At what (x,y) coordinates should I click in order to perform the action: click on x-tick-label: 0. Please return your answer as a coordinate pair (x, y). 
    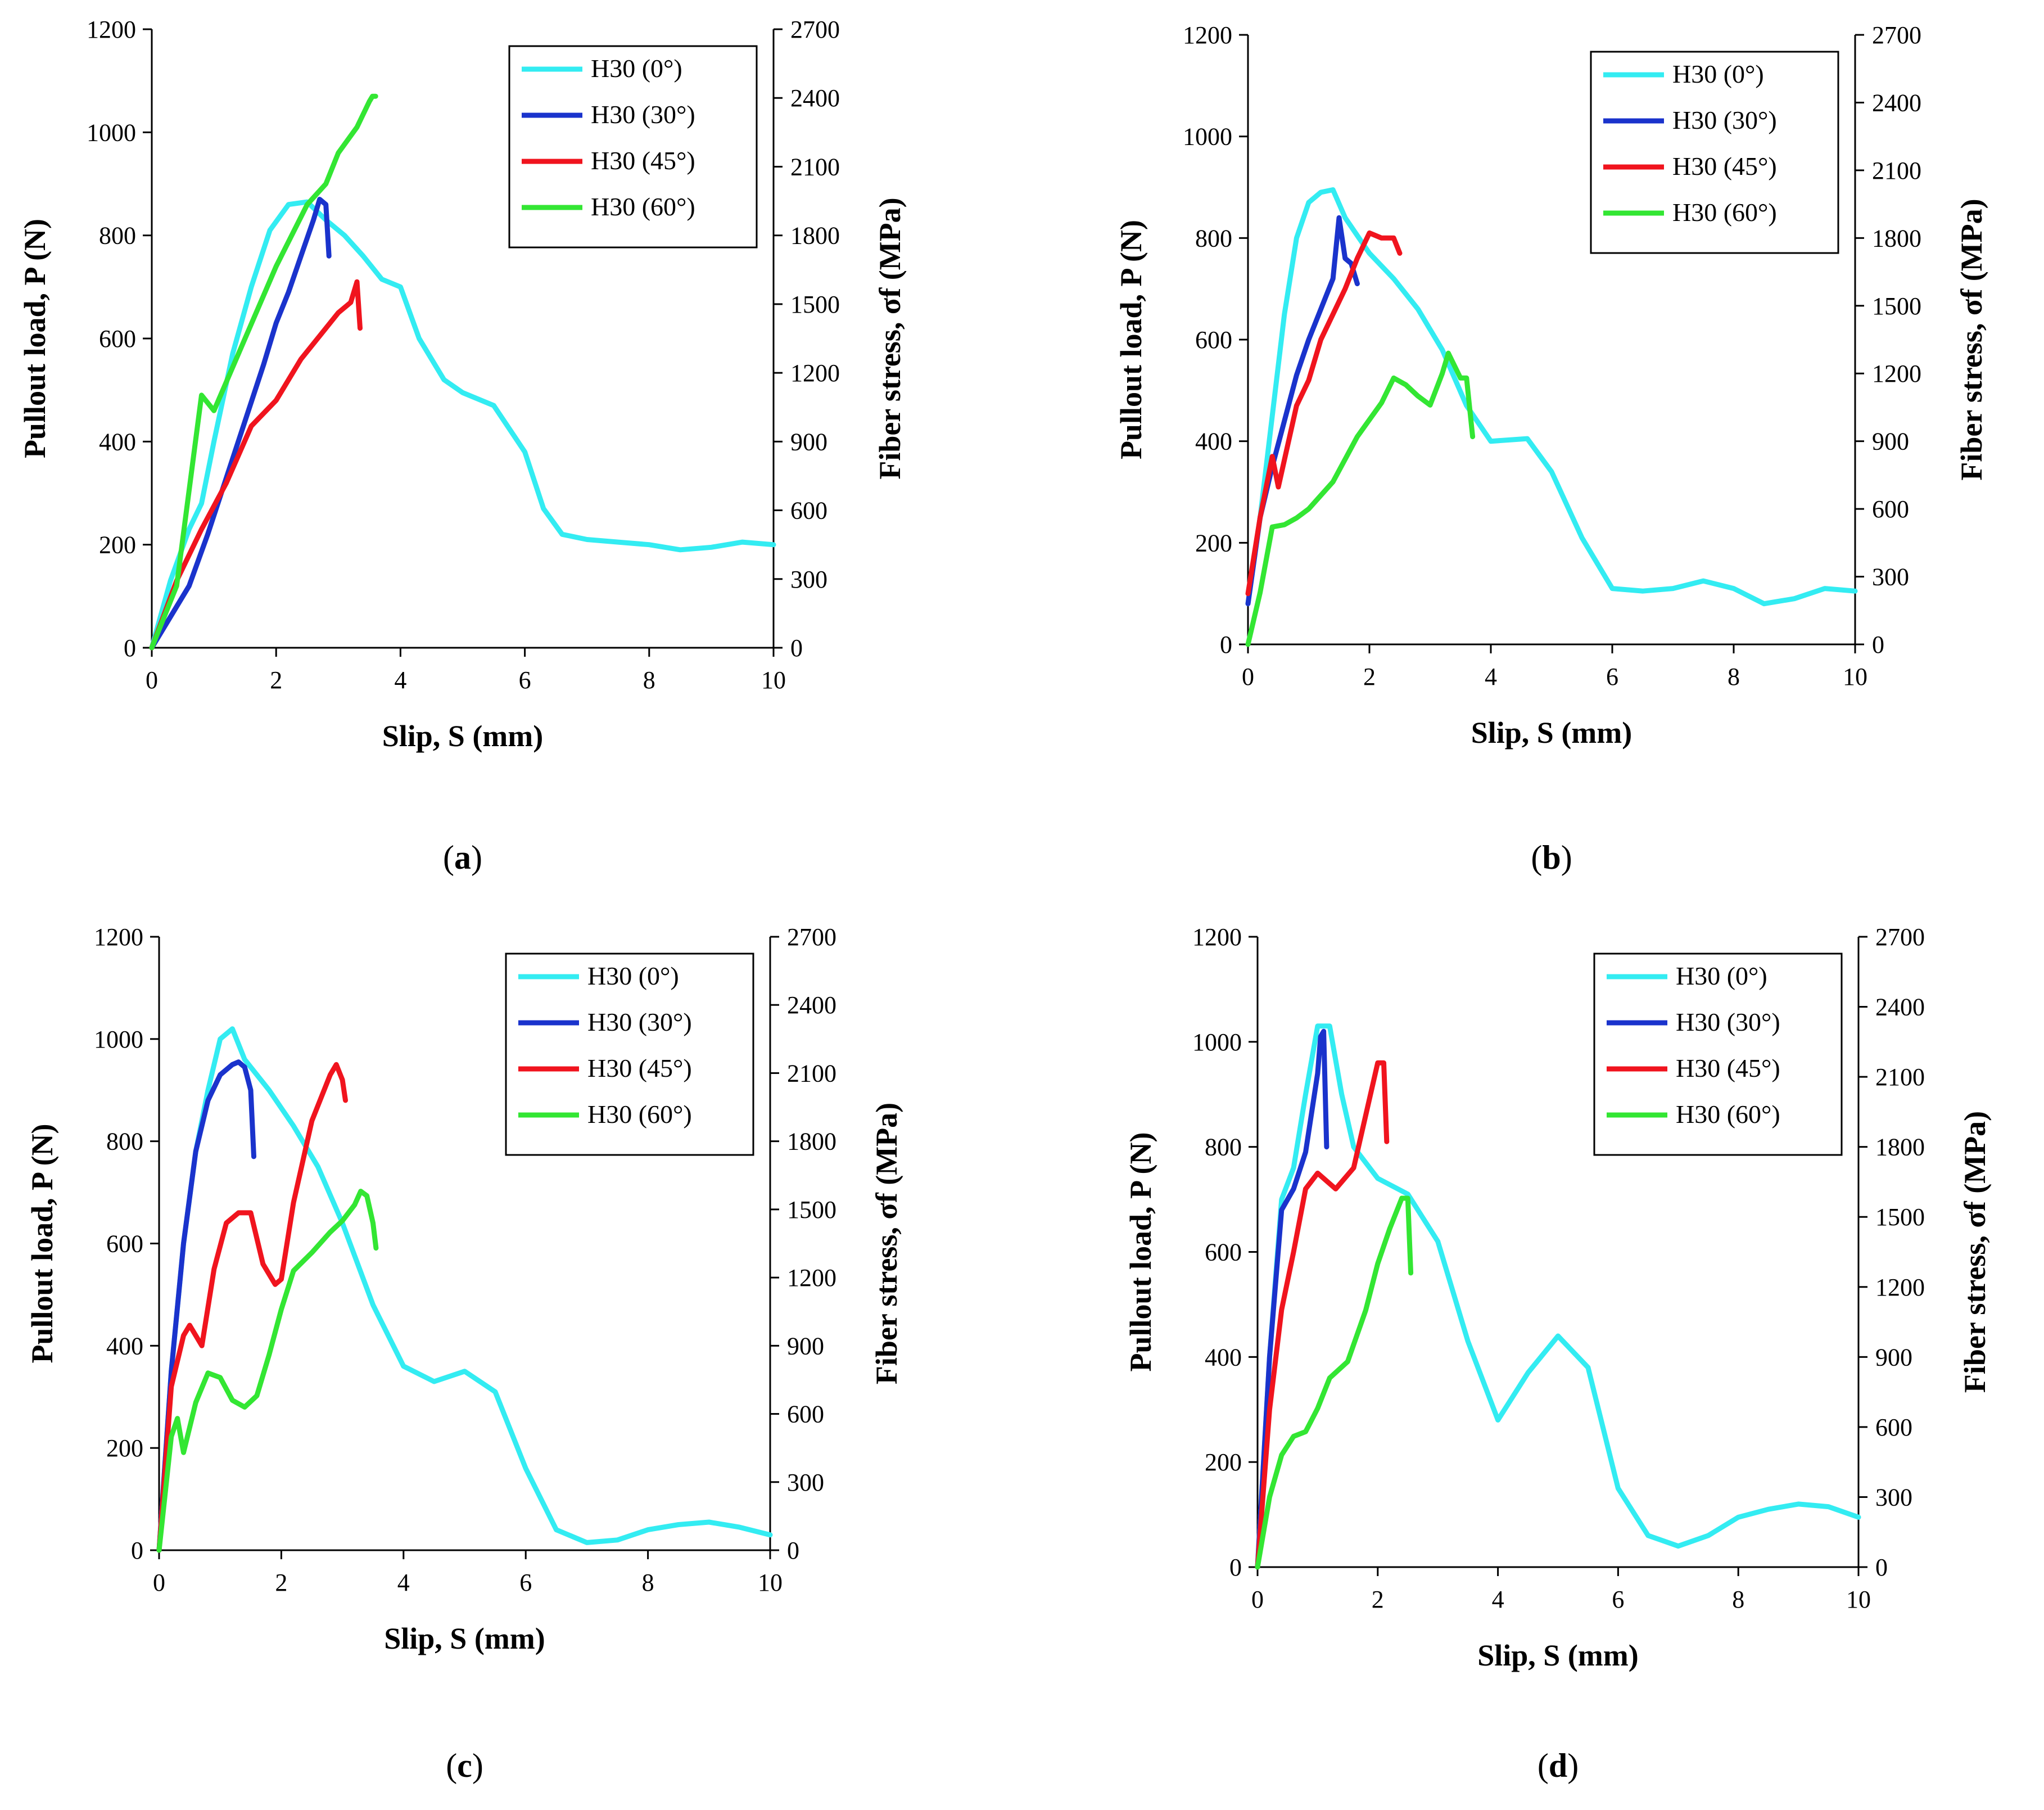
    Looking at the image, I should click on (1257, 1599).